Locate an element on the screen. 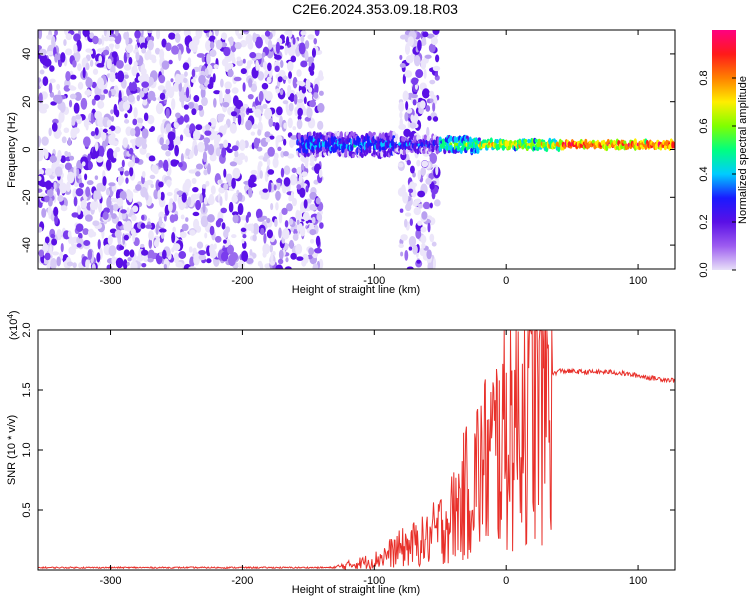 This screenshot has height=600, width=750. heatmap-y-tick-label: 20 is located at coordinates (27, 102).